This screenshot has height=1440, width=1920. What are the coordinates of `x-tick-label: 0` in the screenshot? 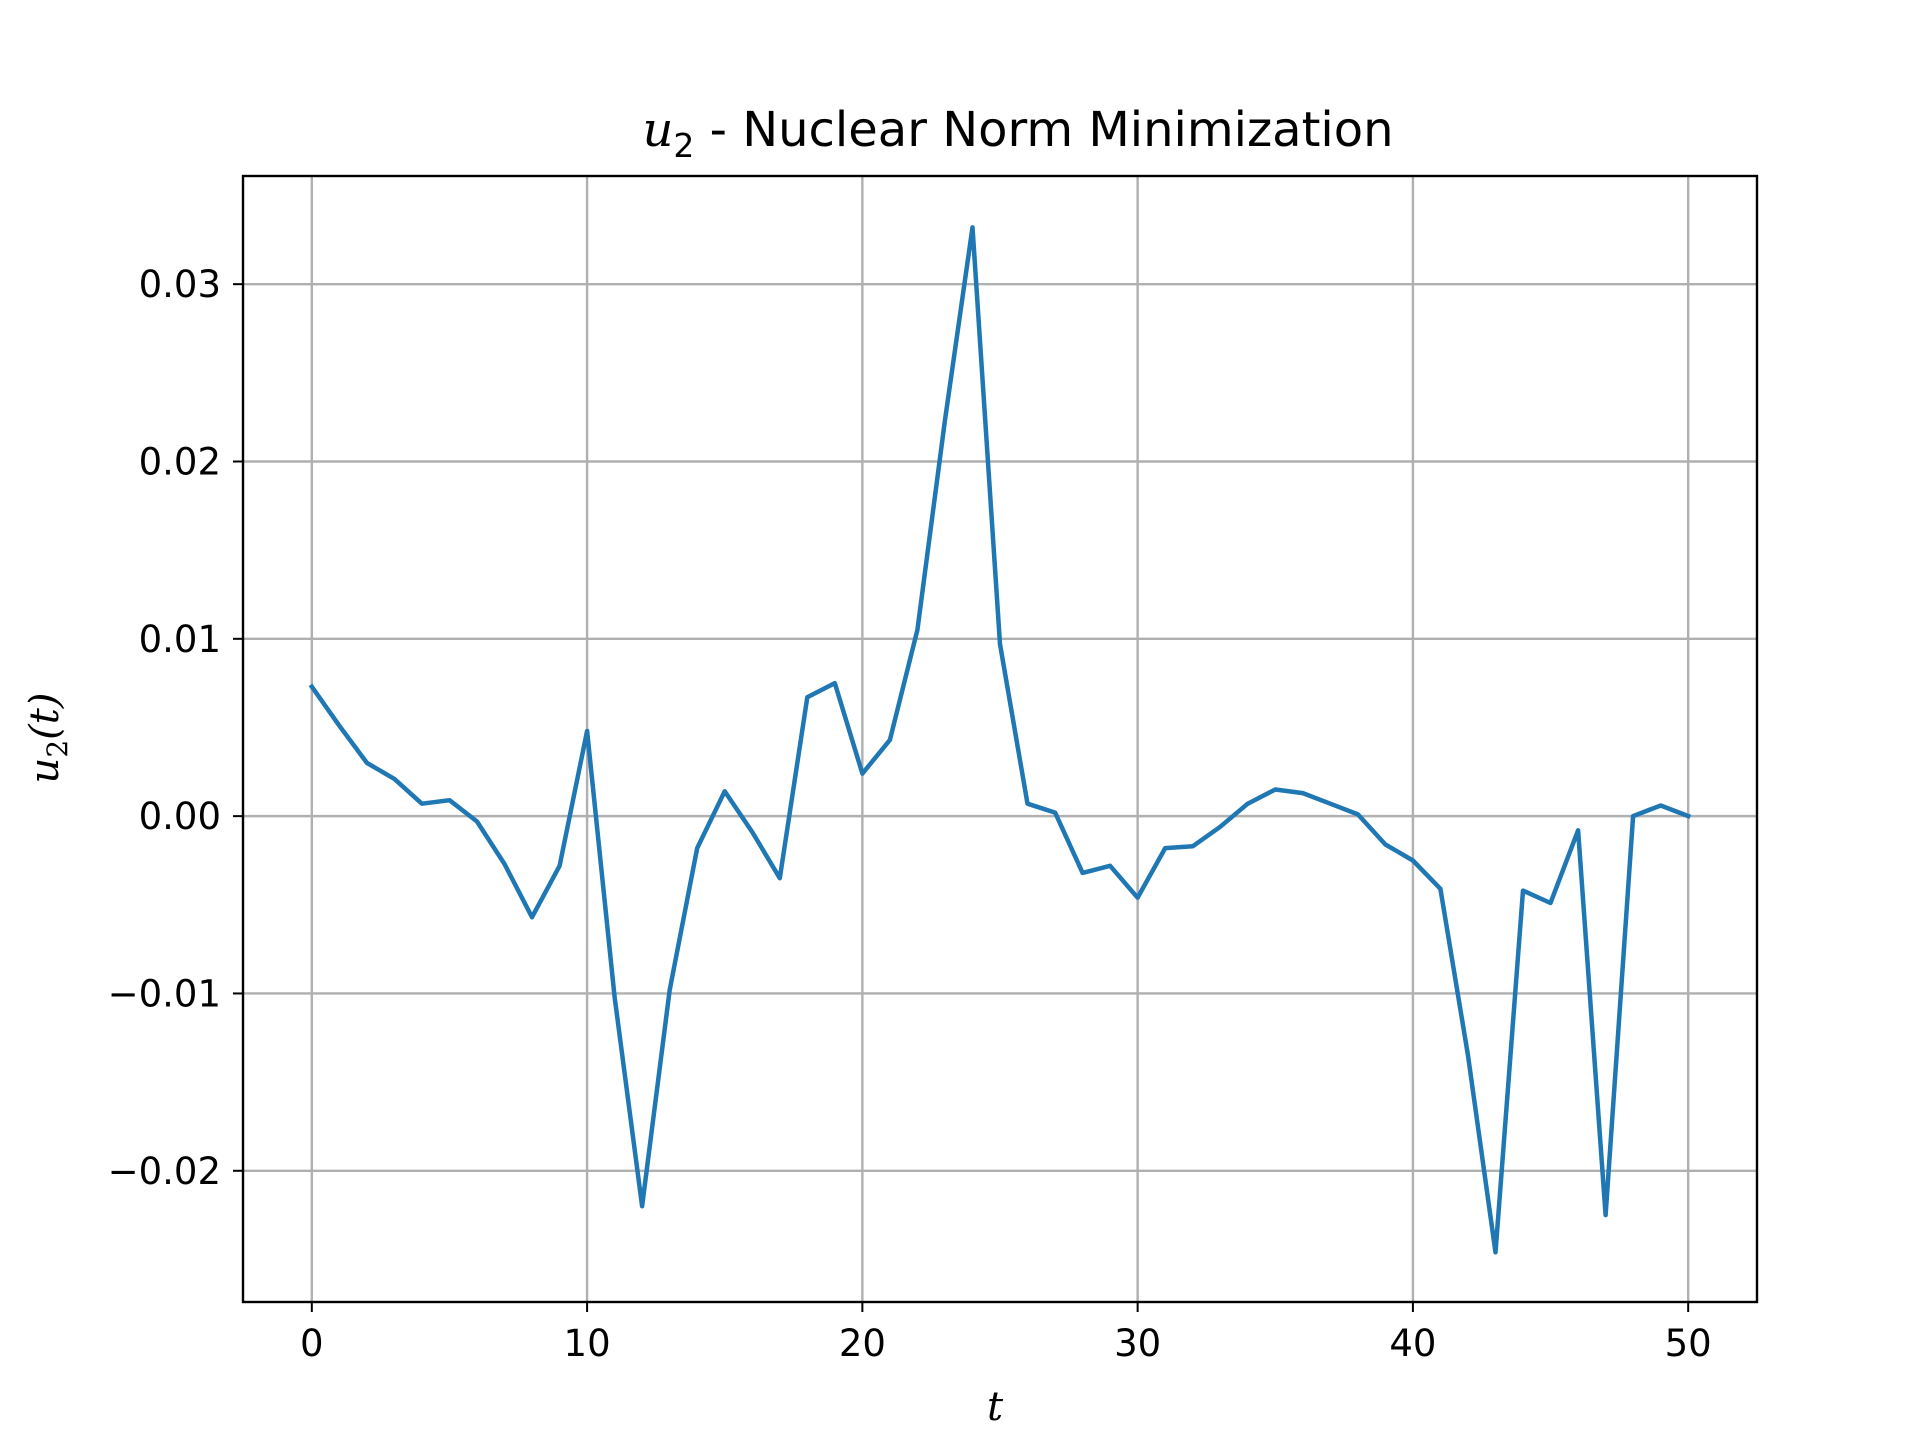 It's located at (312, 1343).